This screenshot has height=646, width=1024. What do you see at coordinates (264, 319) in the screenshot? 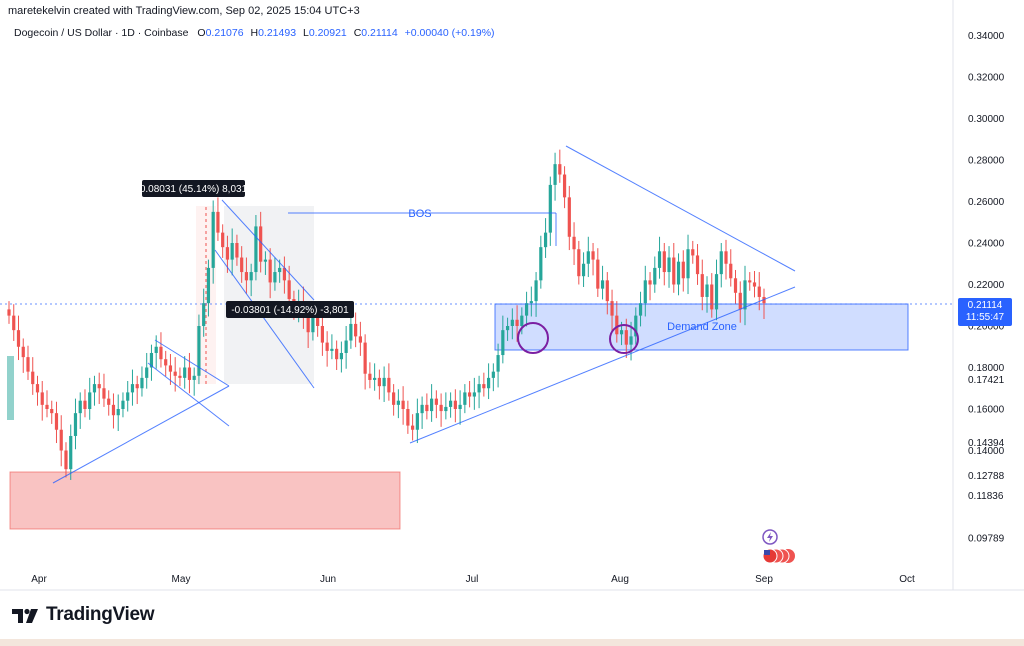
I see `channel-lower-line` at bounding box center [264, 319].